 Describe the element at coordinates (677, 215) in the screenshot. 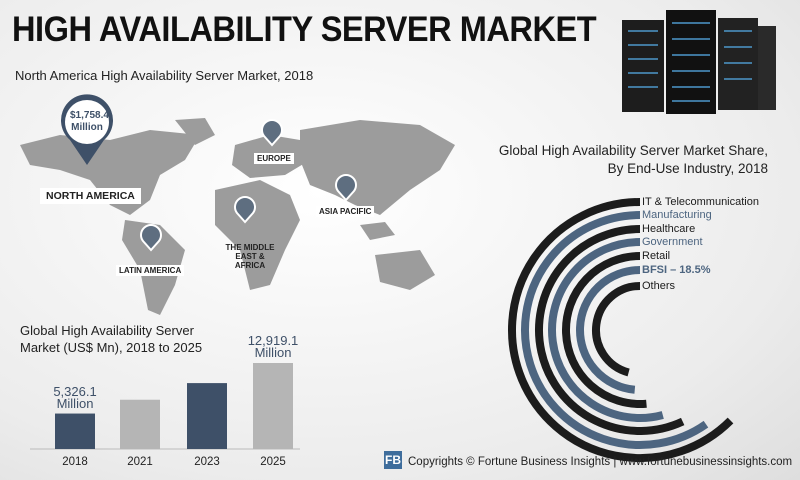

I see `legend-entry: Manufacturing` at that location.